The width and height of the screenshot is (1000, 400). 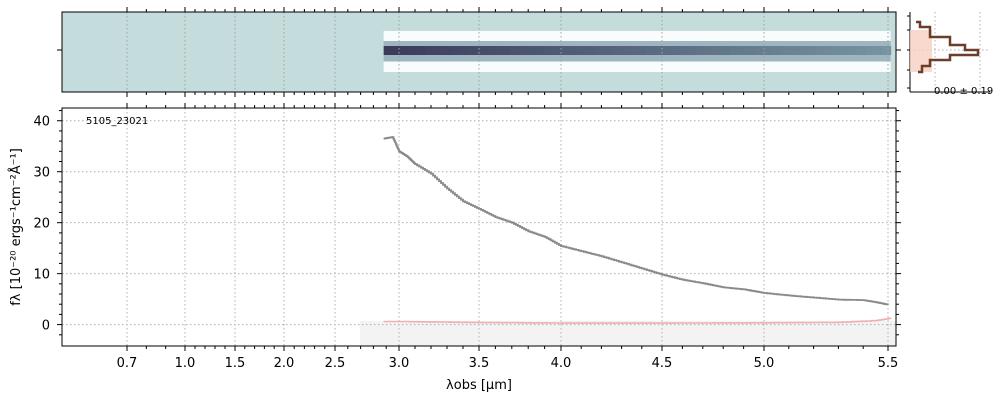 What do you see at coordinates (235, 363) in the screenshot?
I see `x-tick-label: 1.5` at bounding box center [235, 363].